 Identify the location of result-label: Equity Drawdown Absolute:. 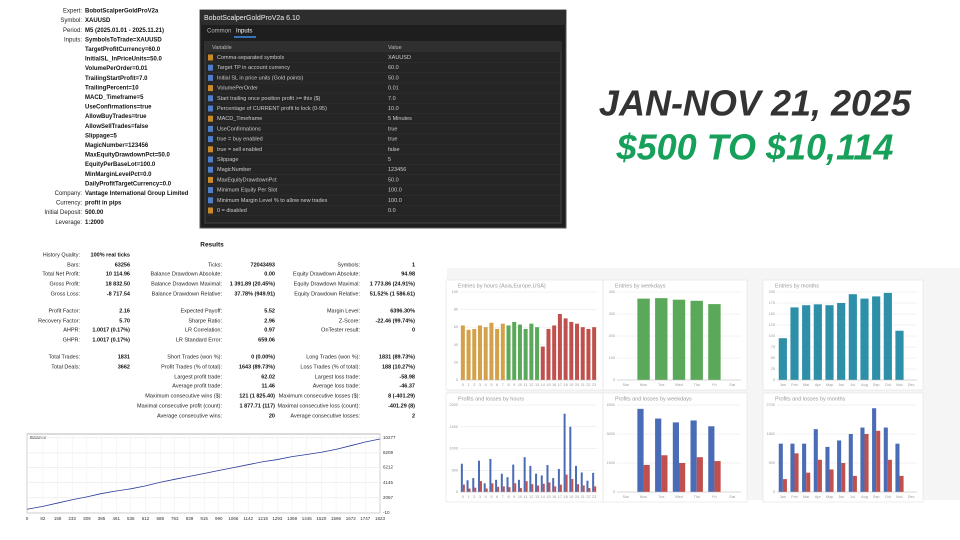
(326, 274).